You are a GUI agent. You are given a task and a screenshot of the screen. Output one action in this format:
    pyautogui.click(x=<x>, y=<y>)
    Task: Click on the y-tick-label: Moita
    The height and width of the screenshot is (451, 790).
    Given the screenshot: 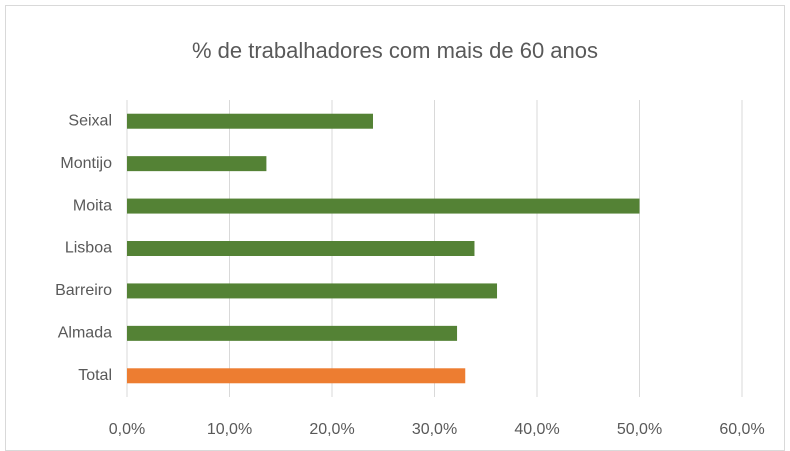 What is the action you would take?
    pyautogui.click(x=92, y=205)
    